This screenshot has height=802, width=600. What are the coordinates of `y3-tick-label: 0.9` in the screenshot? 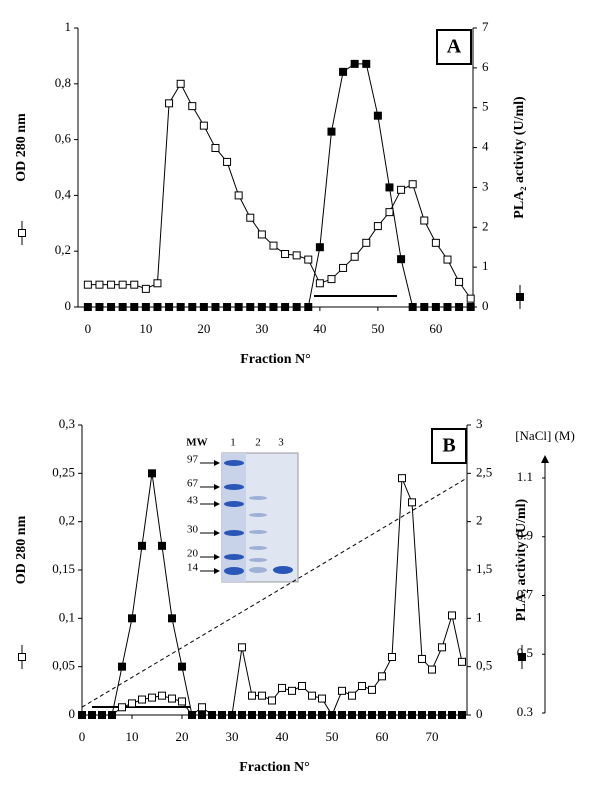 It's located at (525, 535).